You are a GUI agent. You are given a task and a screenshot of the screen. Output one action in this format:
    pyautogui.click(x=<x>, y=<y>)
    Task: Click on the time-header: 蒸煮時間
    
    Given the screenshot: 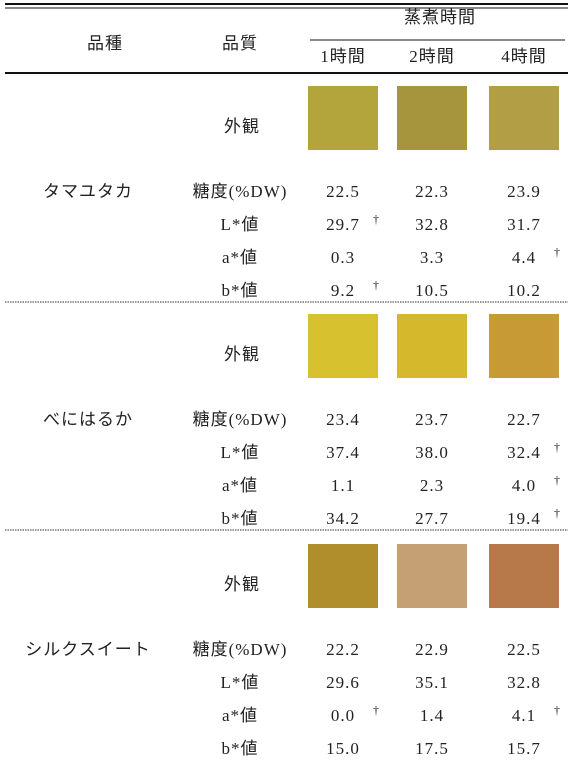 What is the action you would take?
    pyautogui.click(x=440, y=17)
    